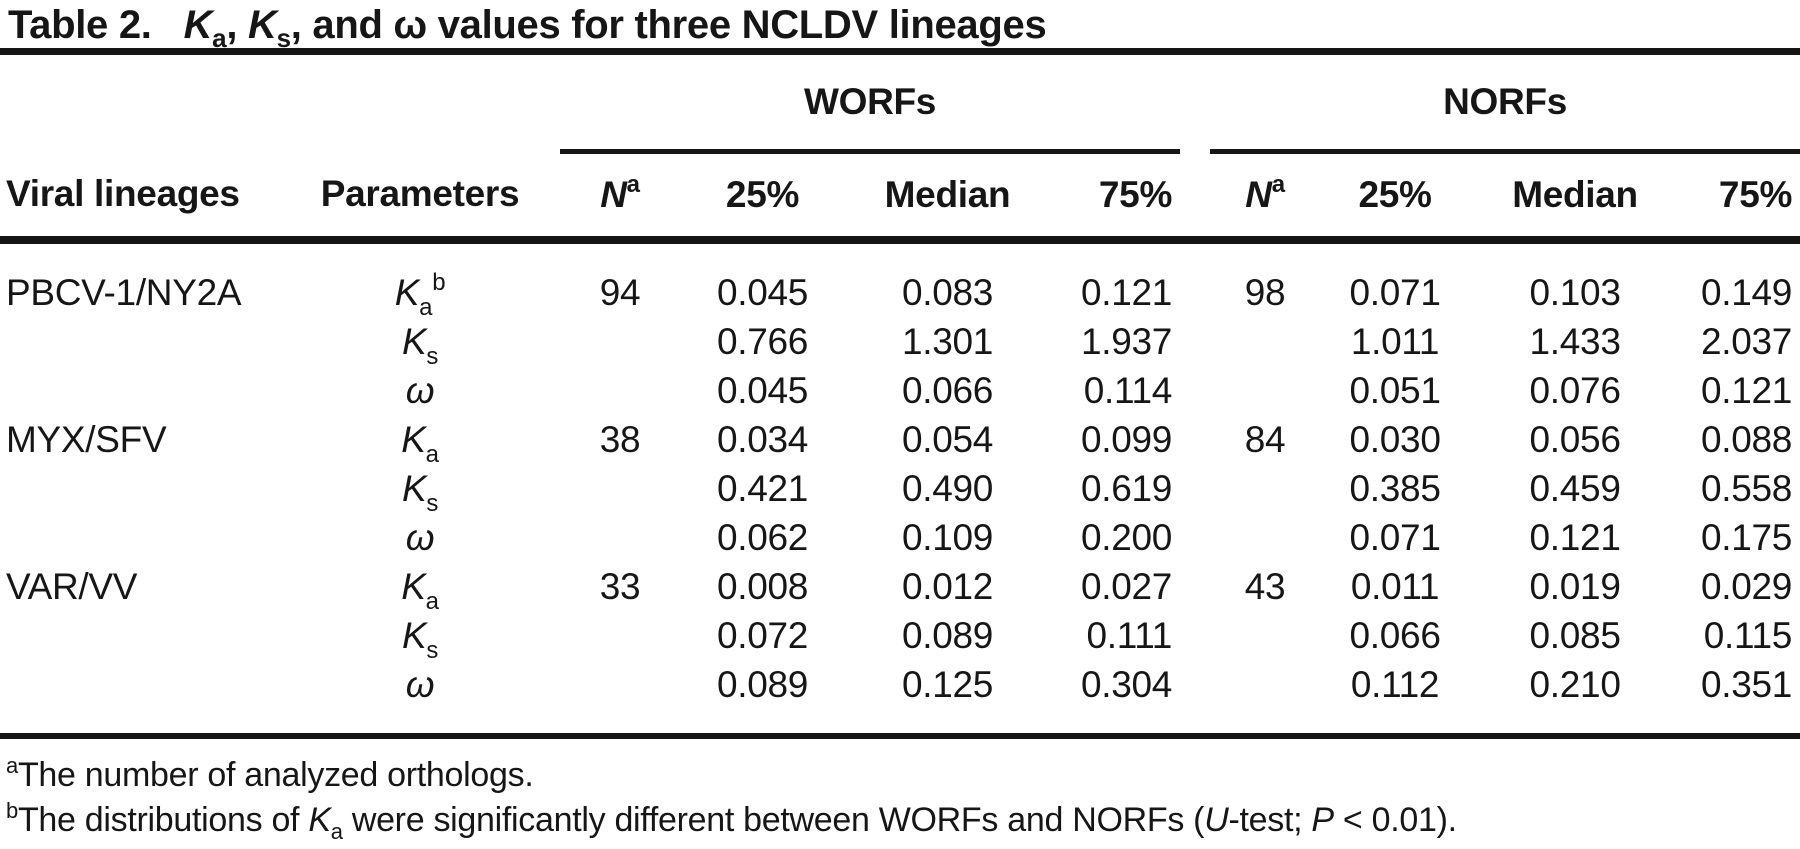 The width and height of the screenshot is (1800, 849). What do you see at coordinates (1746, 341) in the screenshot?
I see `cell-75-norfs: 2.037` at bounding box center [1746, 341].